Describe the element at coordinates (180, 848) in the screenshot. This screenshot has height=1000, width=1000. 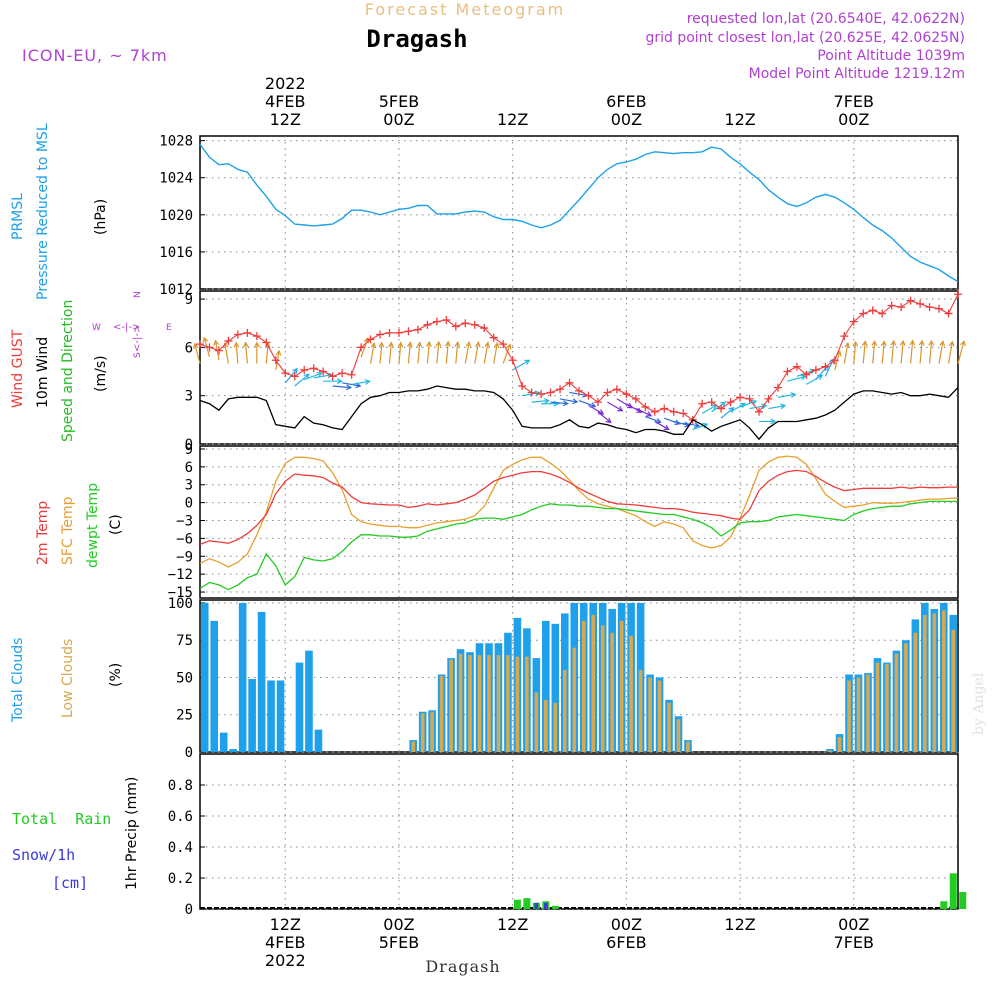
I see `precip-ytick-label-2: 0.4` at that location.